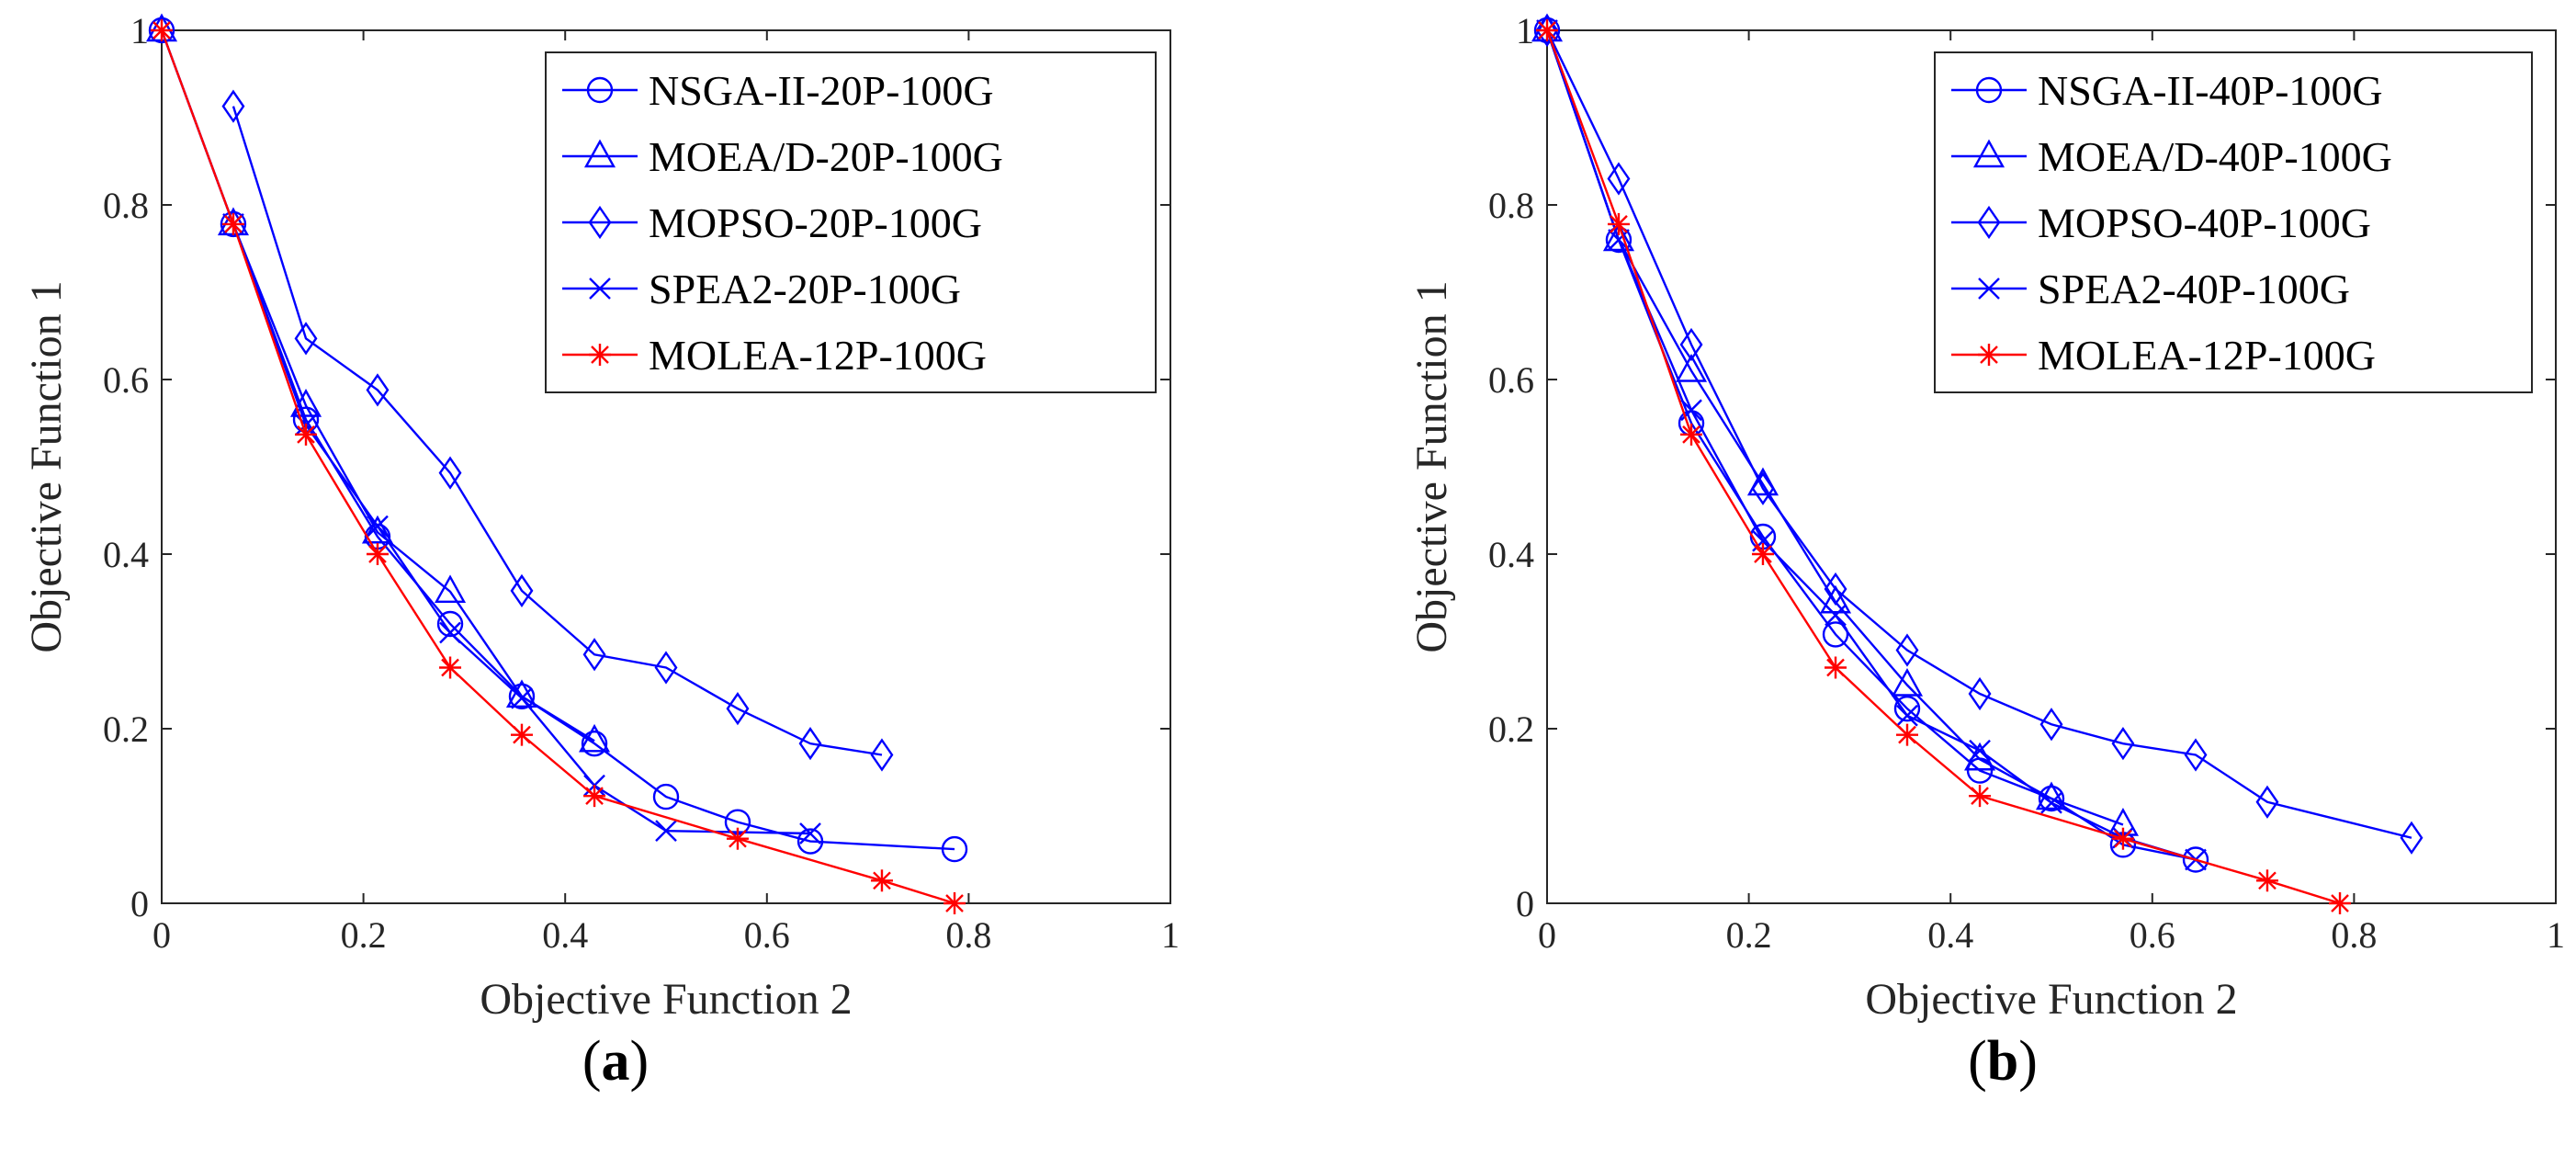 The width and height of the screenshot is (2576, 1156). Describe the element at coordinates (592, 1061) in the screenshot. I see `caption-open-paren: (` at that location.